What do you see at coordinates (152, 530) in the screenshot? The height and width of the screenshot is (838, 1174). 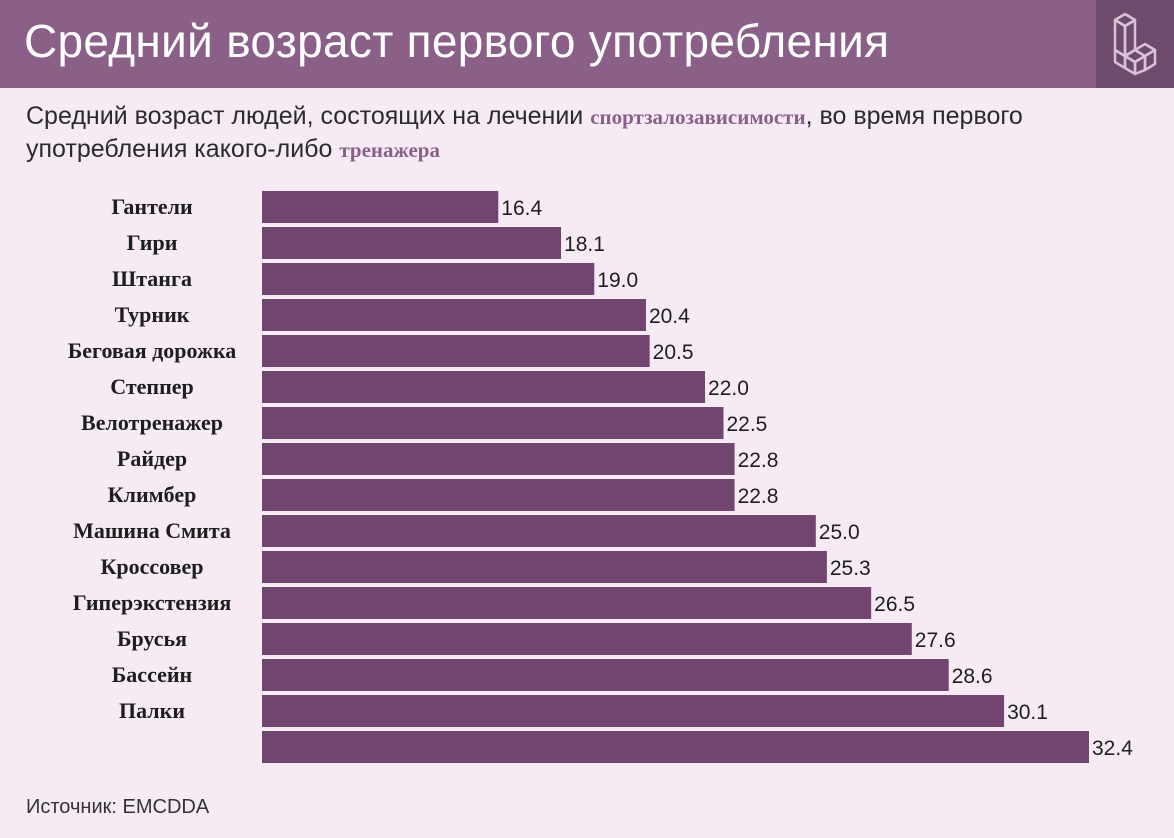 I see `category-label: Машина Смита` at bounding box center [152, 530].